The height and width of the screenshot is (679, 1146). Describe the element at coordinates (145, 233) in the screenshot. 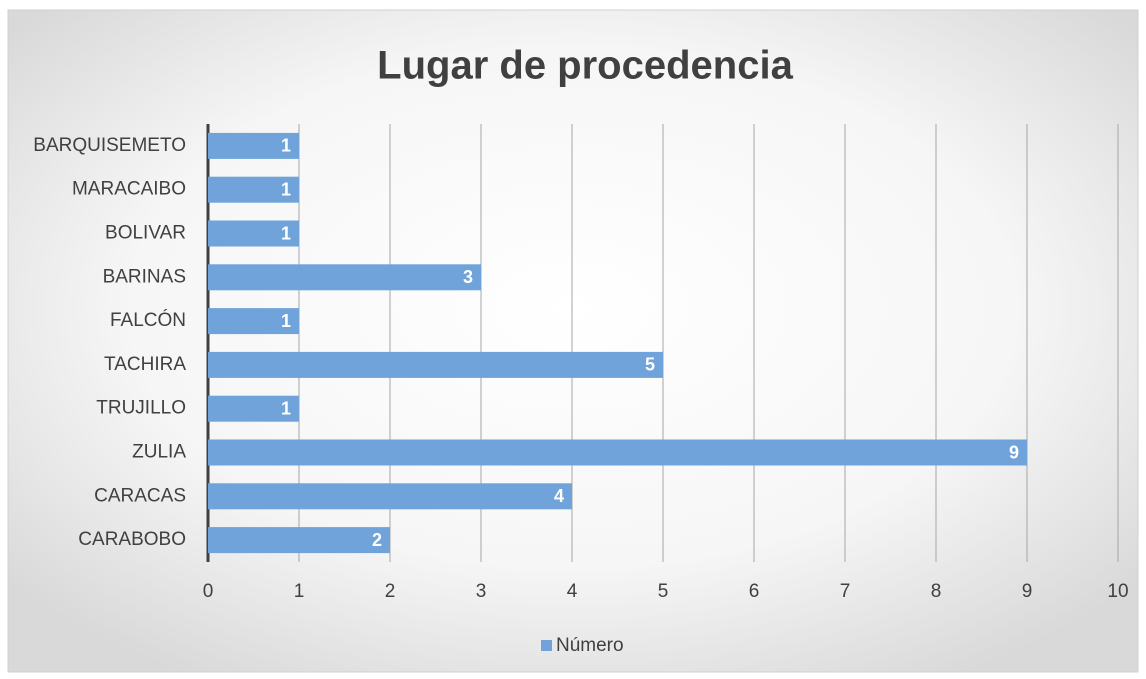

I see `y-tick-label: BOLIVAR` at that location.